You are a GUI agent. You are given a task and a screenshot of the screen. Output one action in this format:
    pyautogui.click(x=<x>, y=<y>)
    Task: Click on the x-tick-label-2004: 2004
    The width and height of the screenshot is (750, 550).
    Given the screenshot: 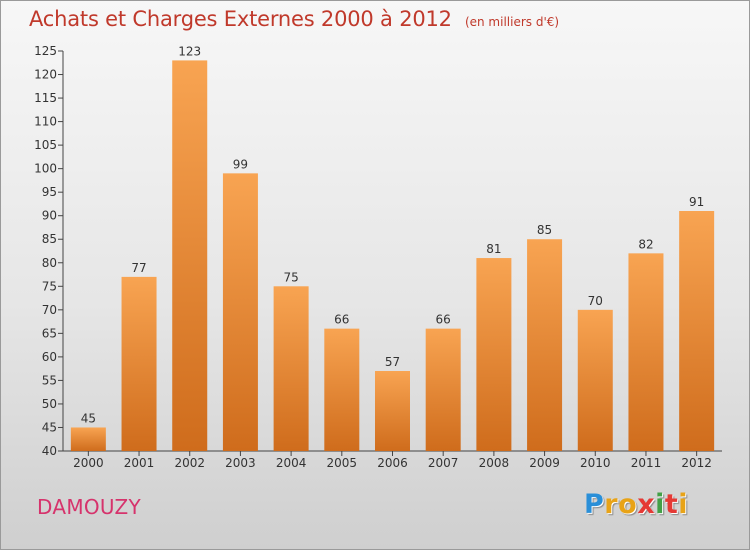 What is the action you would take?
    pyautogui.click(x=291, y=463)
    